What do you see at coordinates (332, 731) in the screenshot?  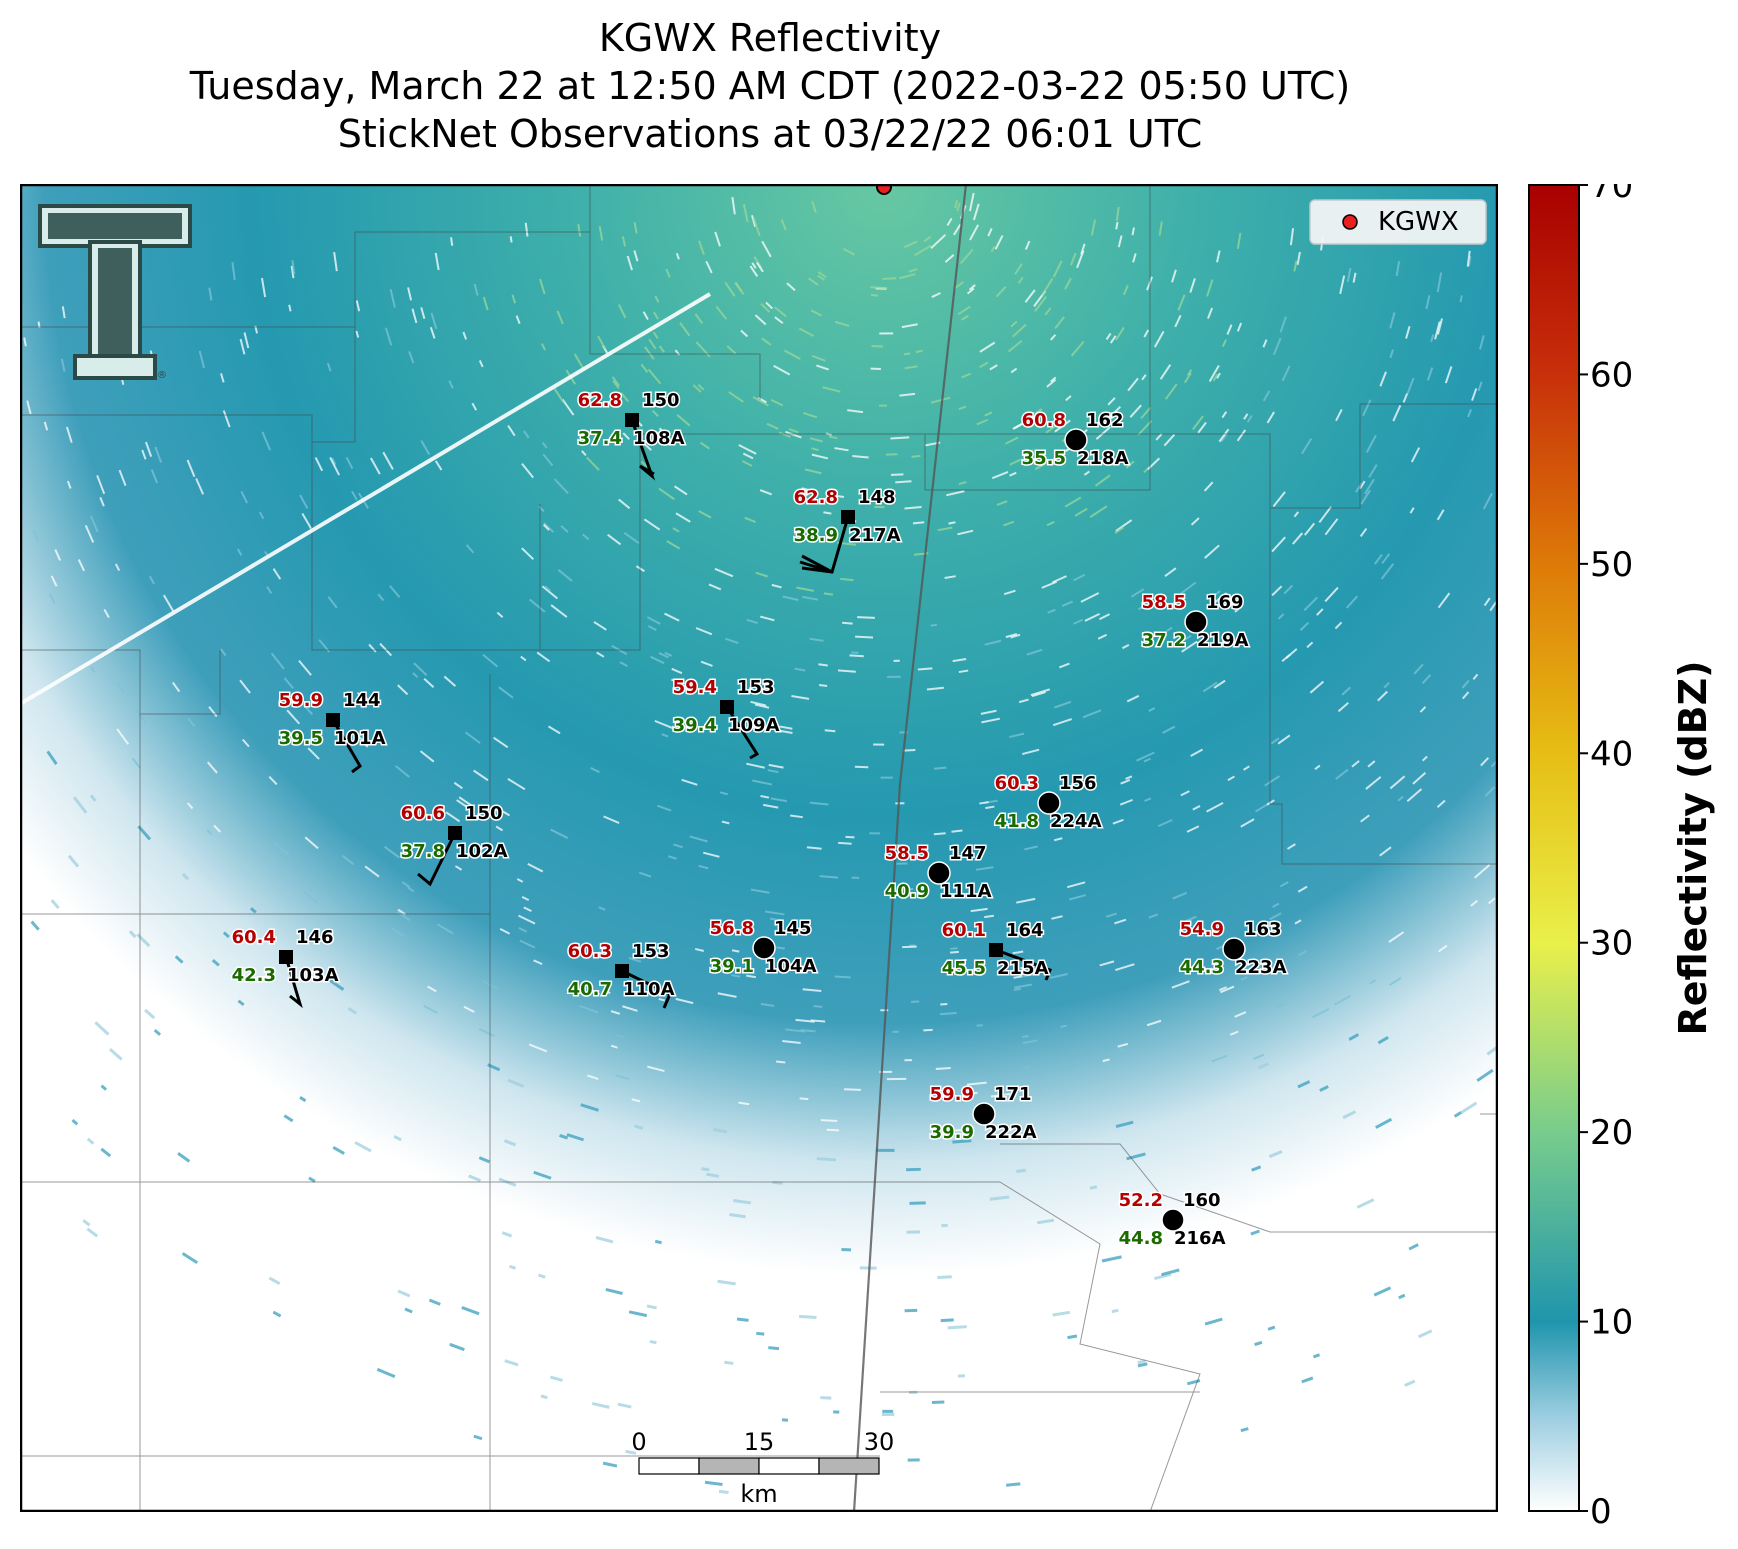 I see `station-101a: 59.9 144 39.5 101A` at bounding box center [332, 731].